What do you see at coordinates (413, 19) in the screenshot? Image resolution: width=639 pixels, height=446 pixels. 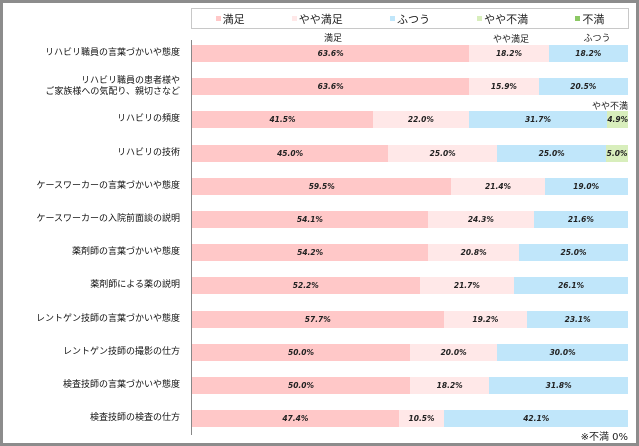 I see `legend-label: ふつう` at bounding box center [413, 19].